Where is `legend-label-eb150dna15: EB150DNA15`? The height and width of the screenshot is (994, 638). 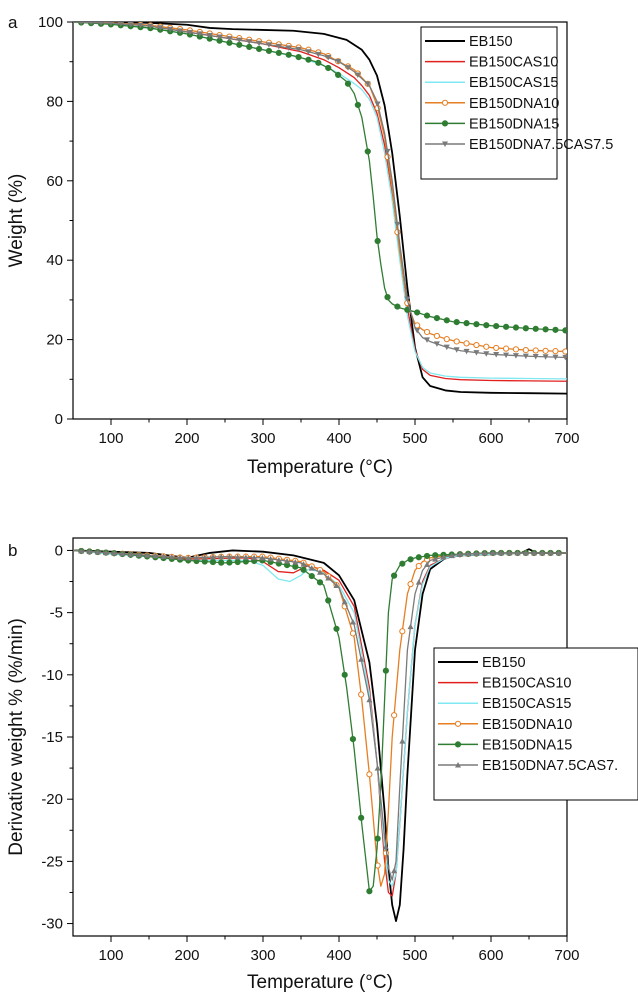 legend-label-eb150dna15: EB150DNA15 is located at coordinates (514, 124).